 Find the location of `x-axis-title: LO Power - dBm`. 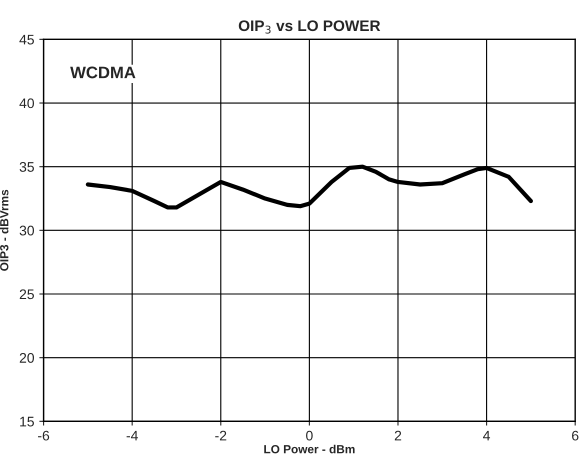

x-axis-title: LO Power - dBm is located at coordinates (309, 449).